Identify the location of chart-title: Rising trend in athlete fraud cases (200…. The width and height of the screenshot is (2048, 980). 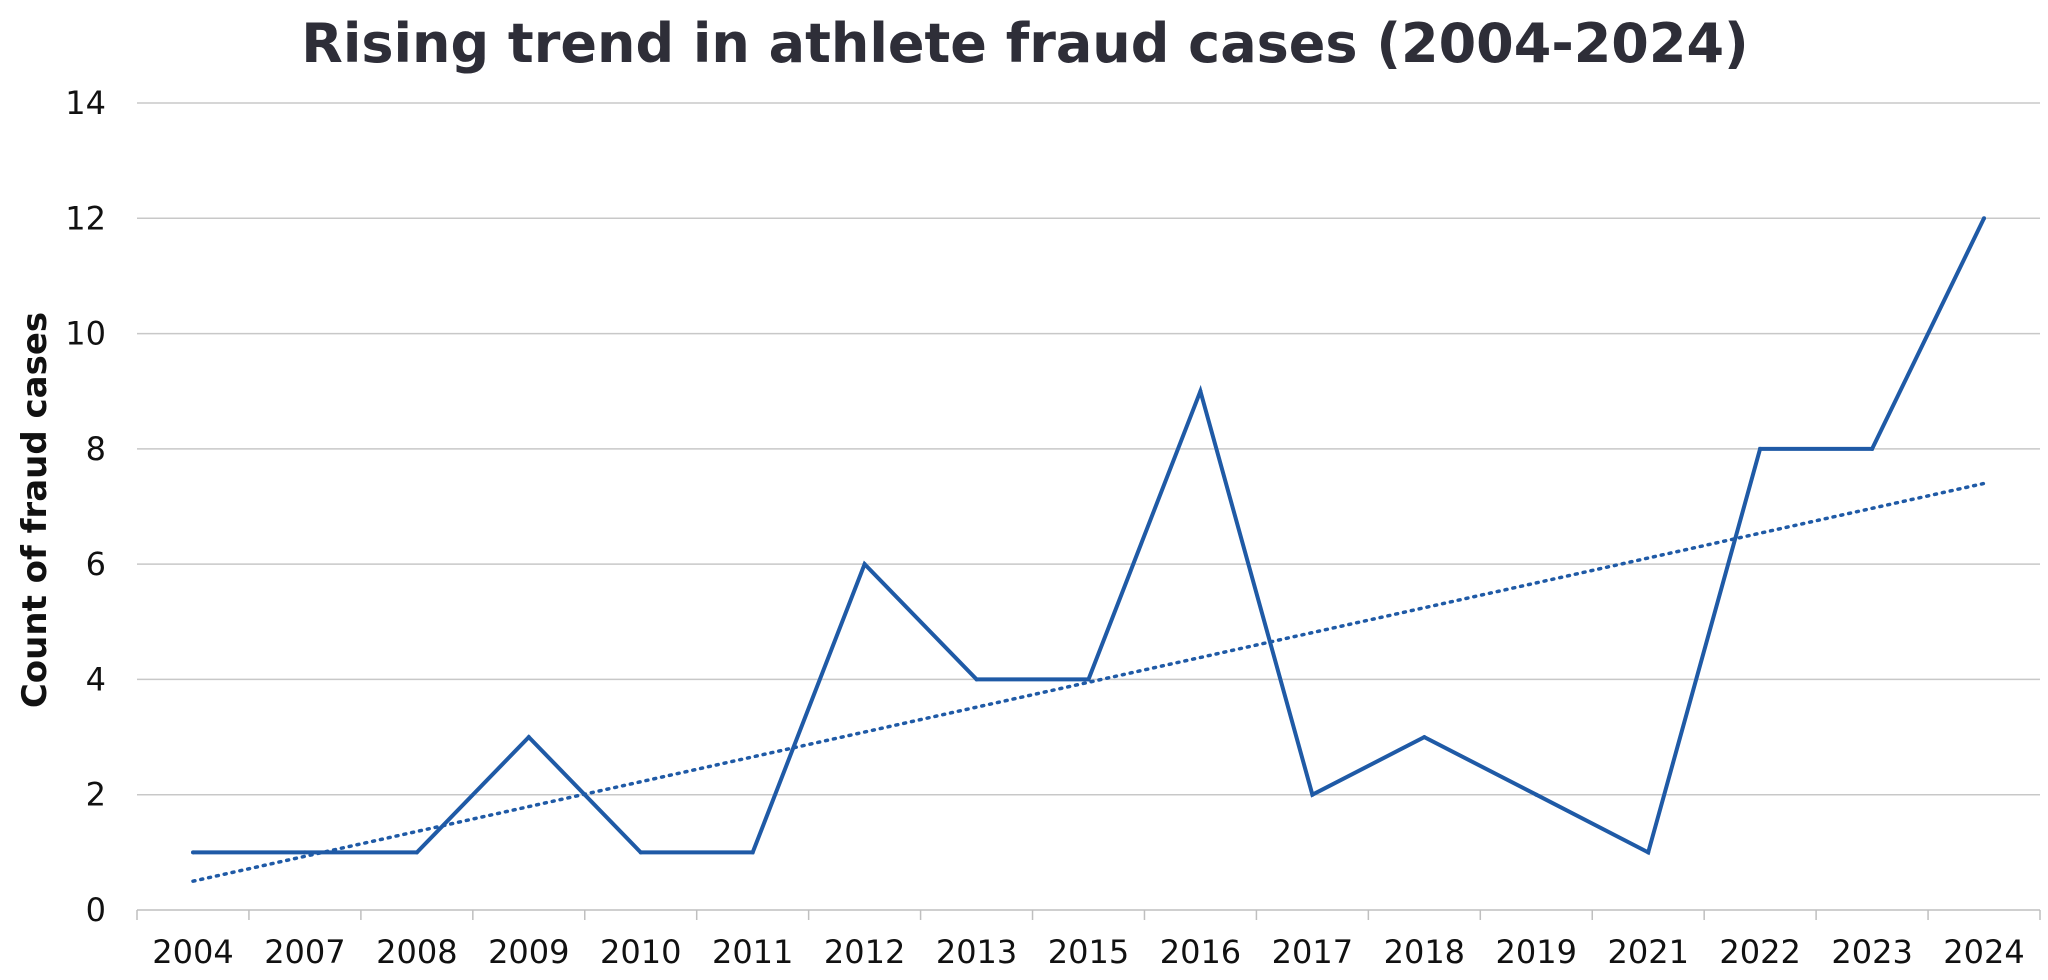
(1024, 43).